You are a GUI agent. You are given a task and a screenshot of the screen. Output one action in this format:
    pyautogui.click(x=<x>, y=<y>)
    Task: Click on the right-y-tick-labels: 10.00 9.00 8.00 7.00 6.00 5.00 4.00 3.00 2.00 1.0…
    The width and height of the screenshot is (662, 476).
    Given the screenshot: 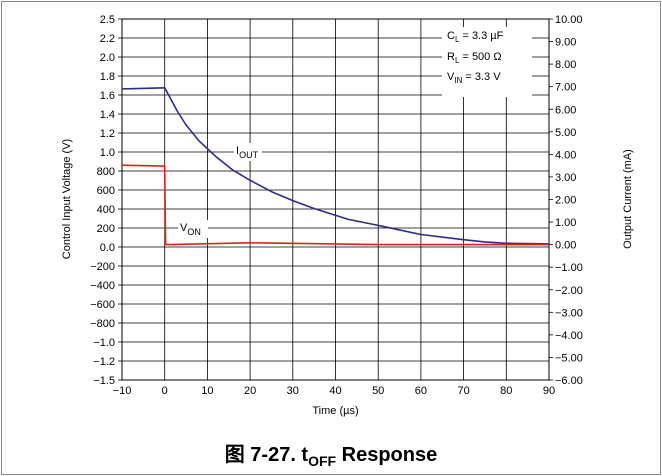 What is the action you would take?
    pyautogui.click(x=569, y=200)
    